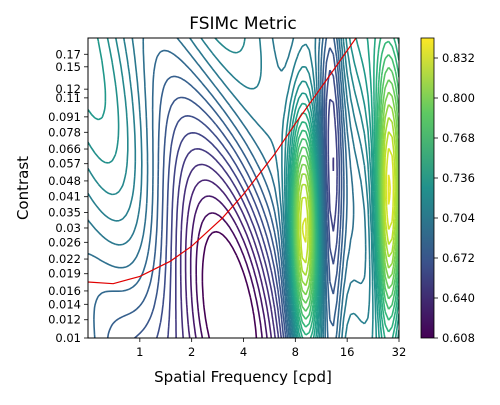  What do you see at coordinates (458, 138) in the screenshot?
I see `colorbar-tick-label: 0.768` at bounding box center [458, 138].